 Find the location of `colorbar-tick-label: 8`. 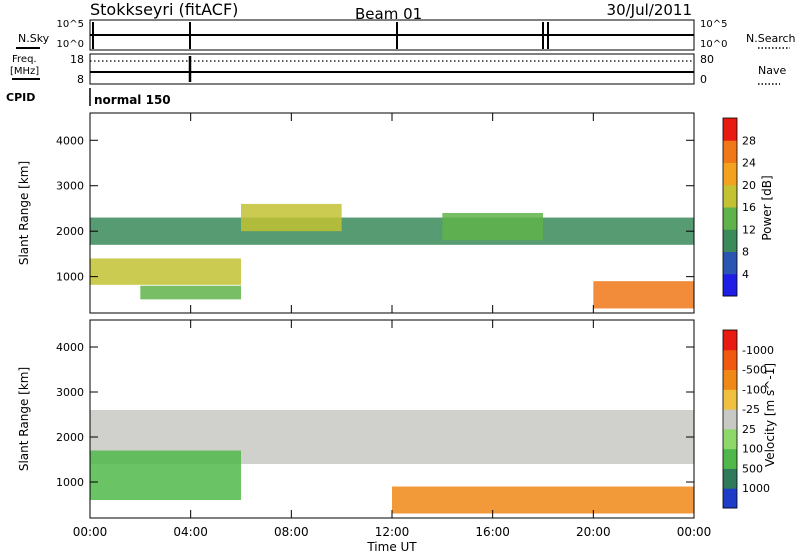

colorbar-tick-label: 8 is located at coordinates (745, 252).